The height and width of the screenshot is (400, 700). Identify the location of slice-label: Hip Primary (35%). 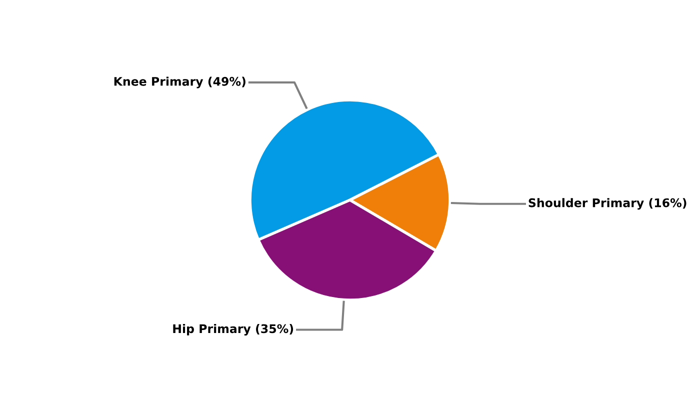
(233, 330).